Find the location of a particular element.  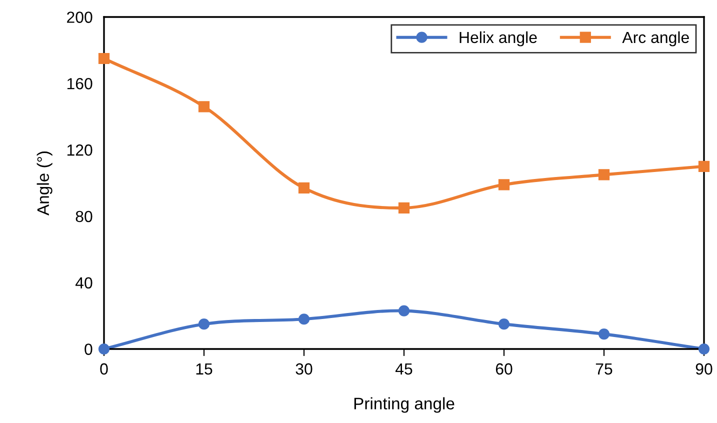

y-axis-title: Angle (°) is located at coordinates (44, 184).